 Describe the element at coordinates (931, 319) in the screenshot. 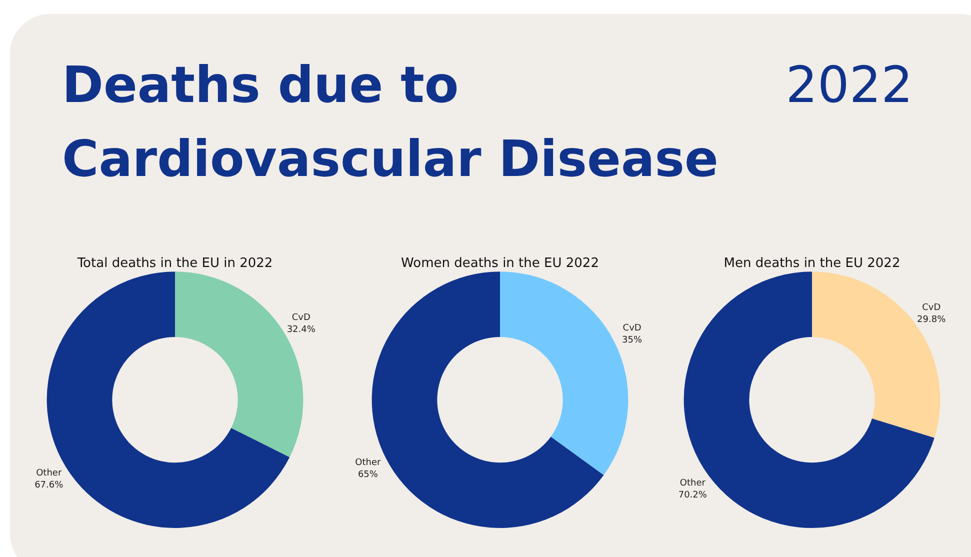

I see `data-label: 29.8%` at that location.